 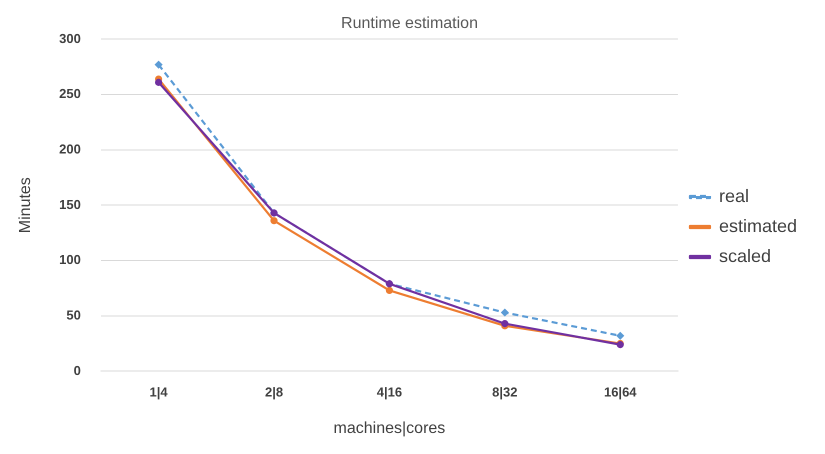 What do you see at coordinates (409, 23) in the screenshot?
I see `chart-title: Runtime estimation` at bounding box center [409, 23].